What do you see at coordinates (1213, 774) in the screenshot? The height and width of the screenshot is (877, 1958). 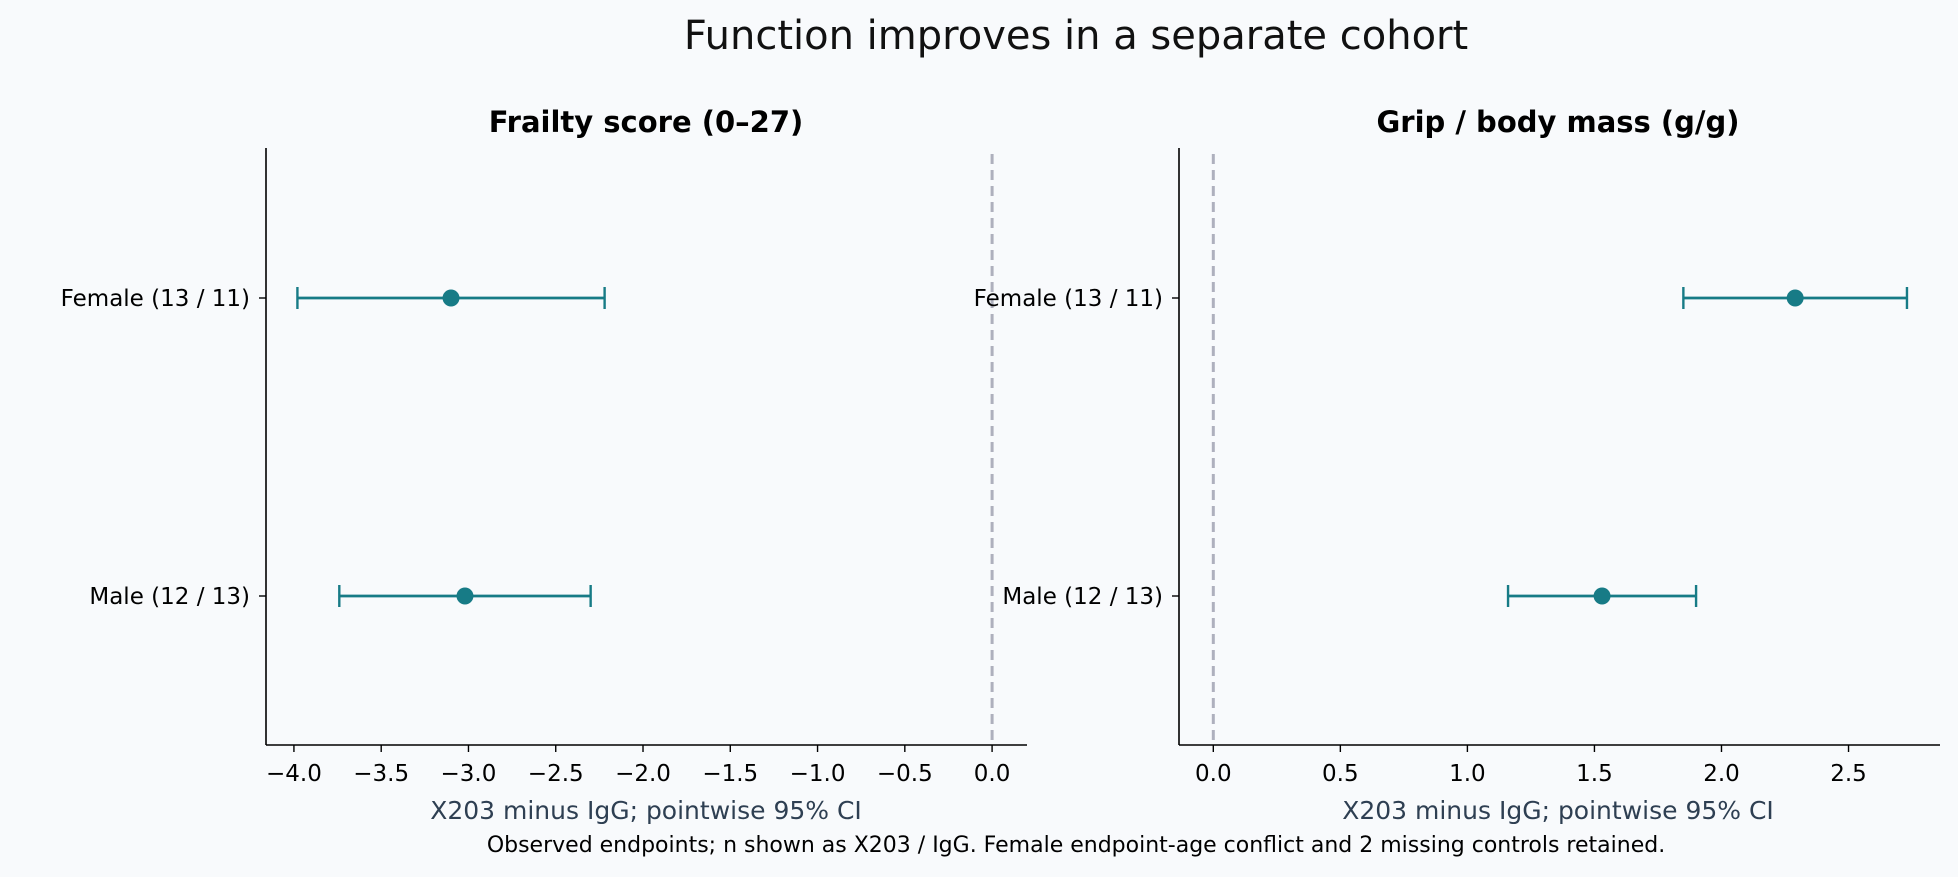 I see `grip-x-tick-label: 0.0` at bounding box center [1213, 774].